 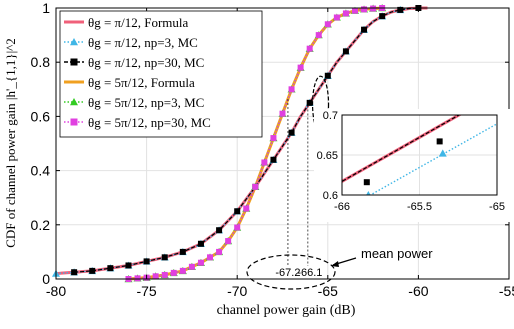 I want to click on mean-power-arrowhead, so click(x=335, y=264).